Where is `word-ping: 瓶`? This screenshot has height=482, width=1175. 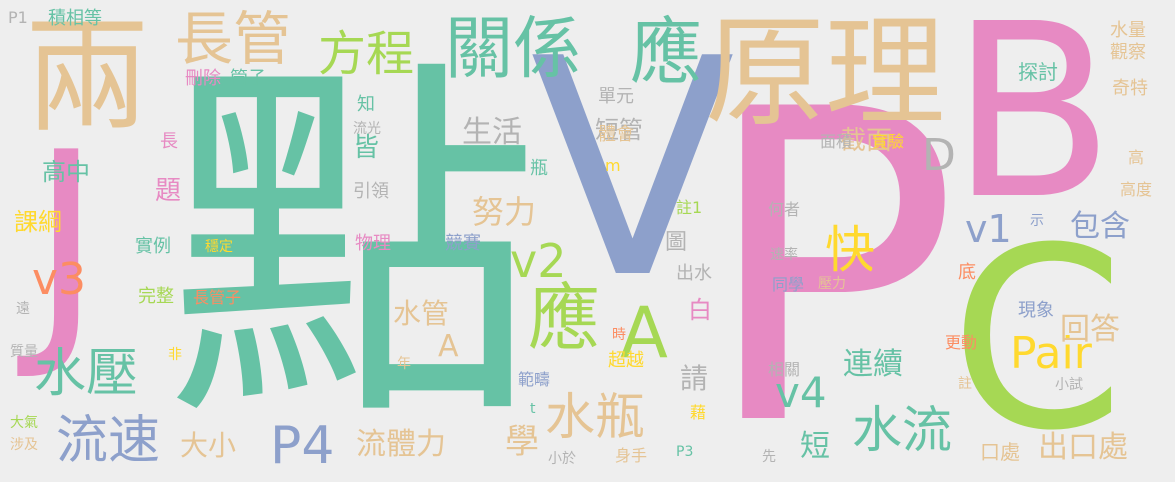
word-ping: 瓶 is located at coordinates (539, 168).